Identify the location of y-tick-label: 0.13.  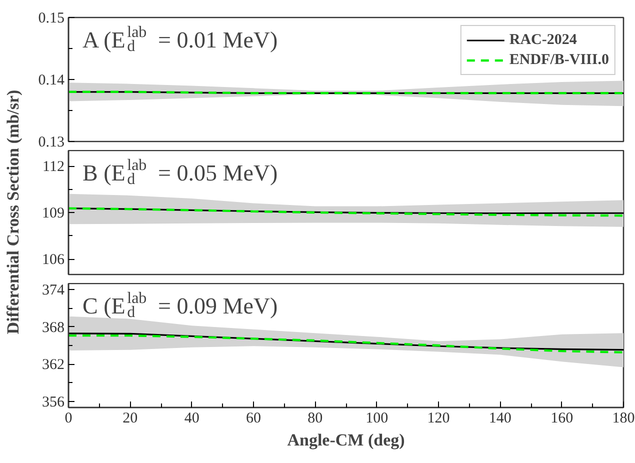
(51, 142).